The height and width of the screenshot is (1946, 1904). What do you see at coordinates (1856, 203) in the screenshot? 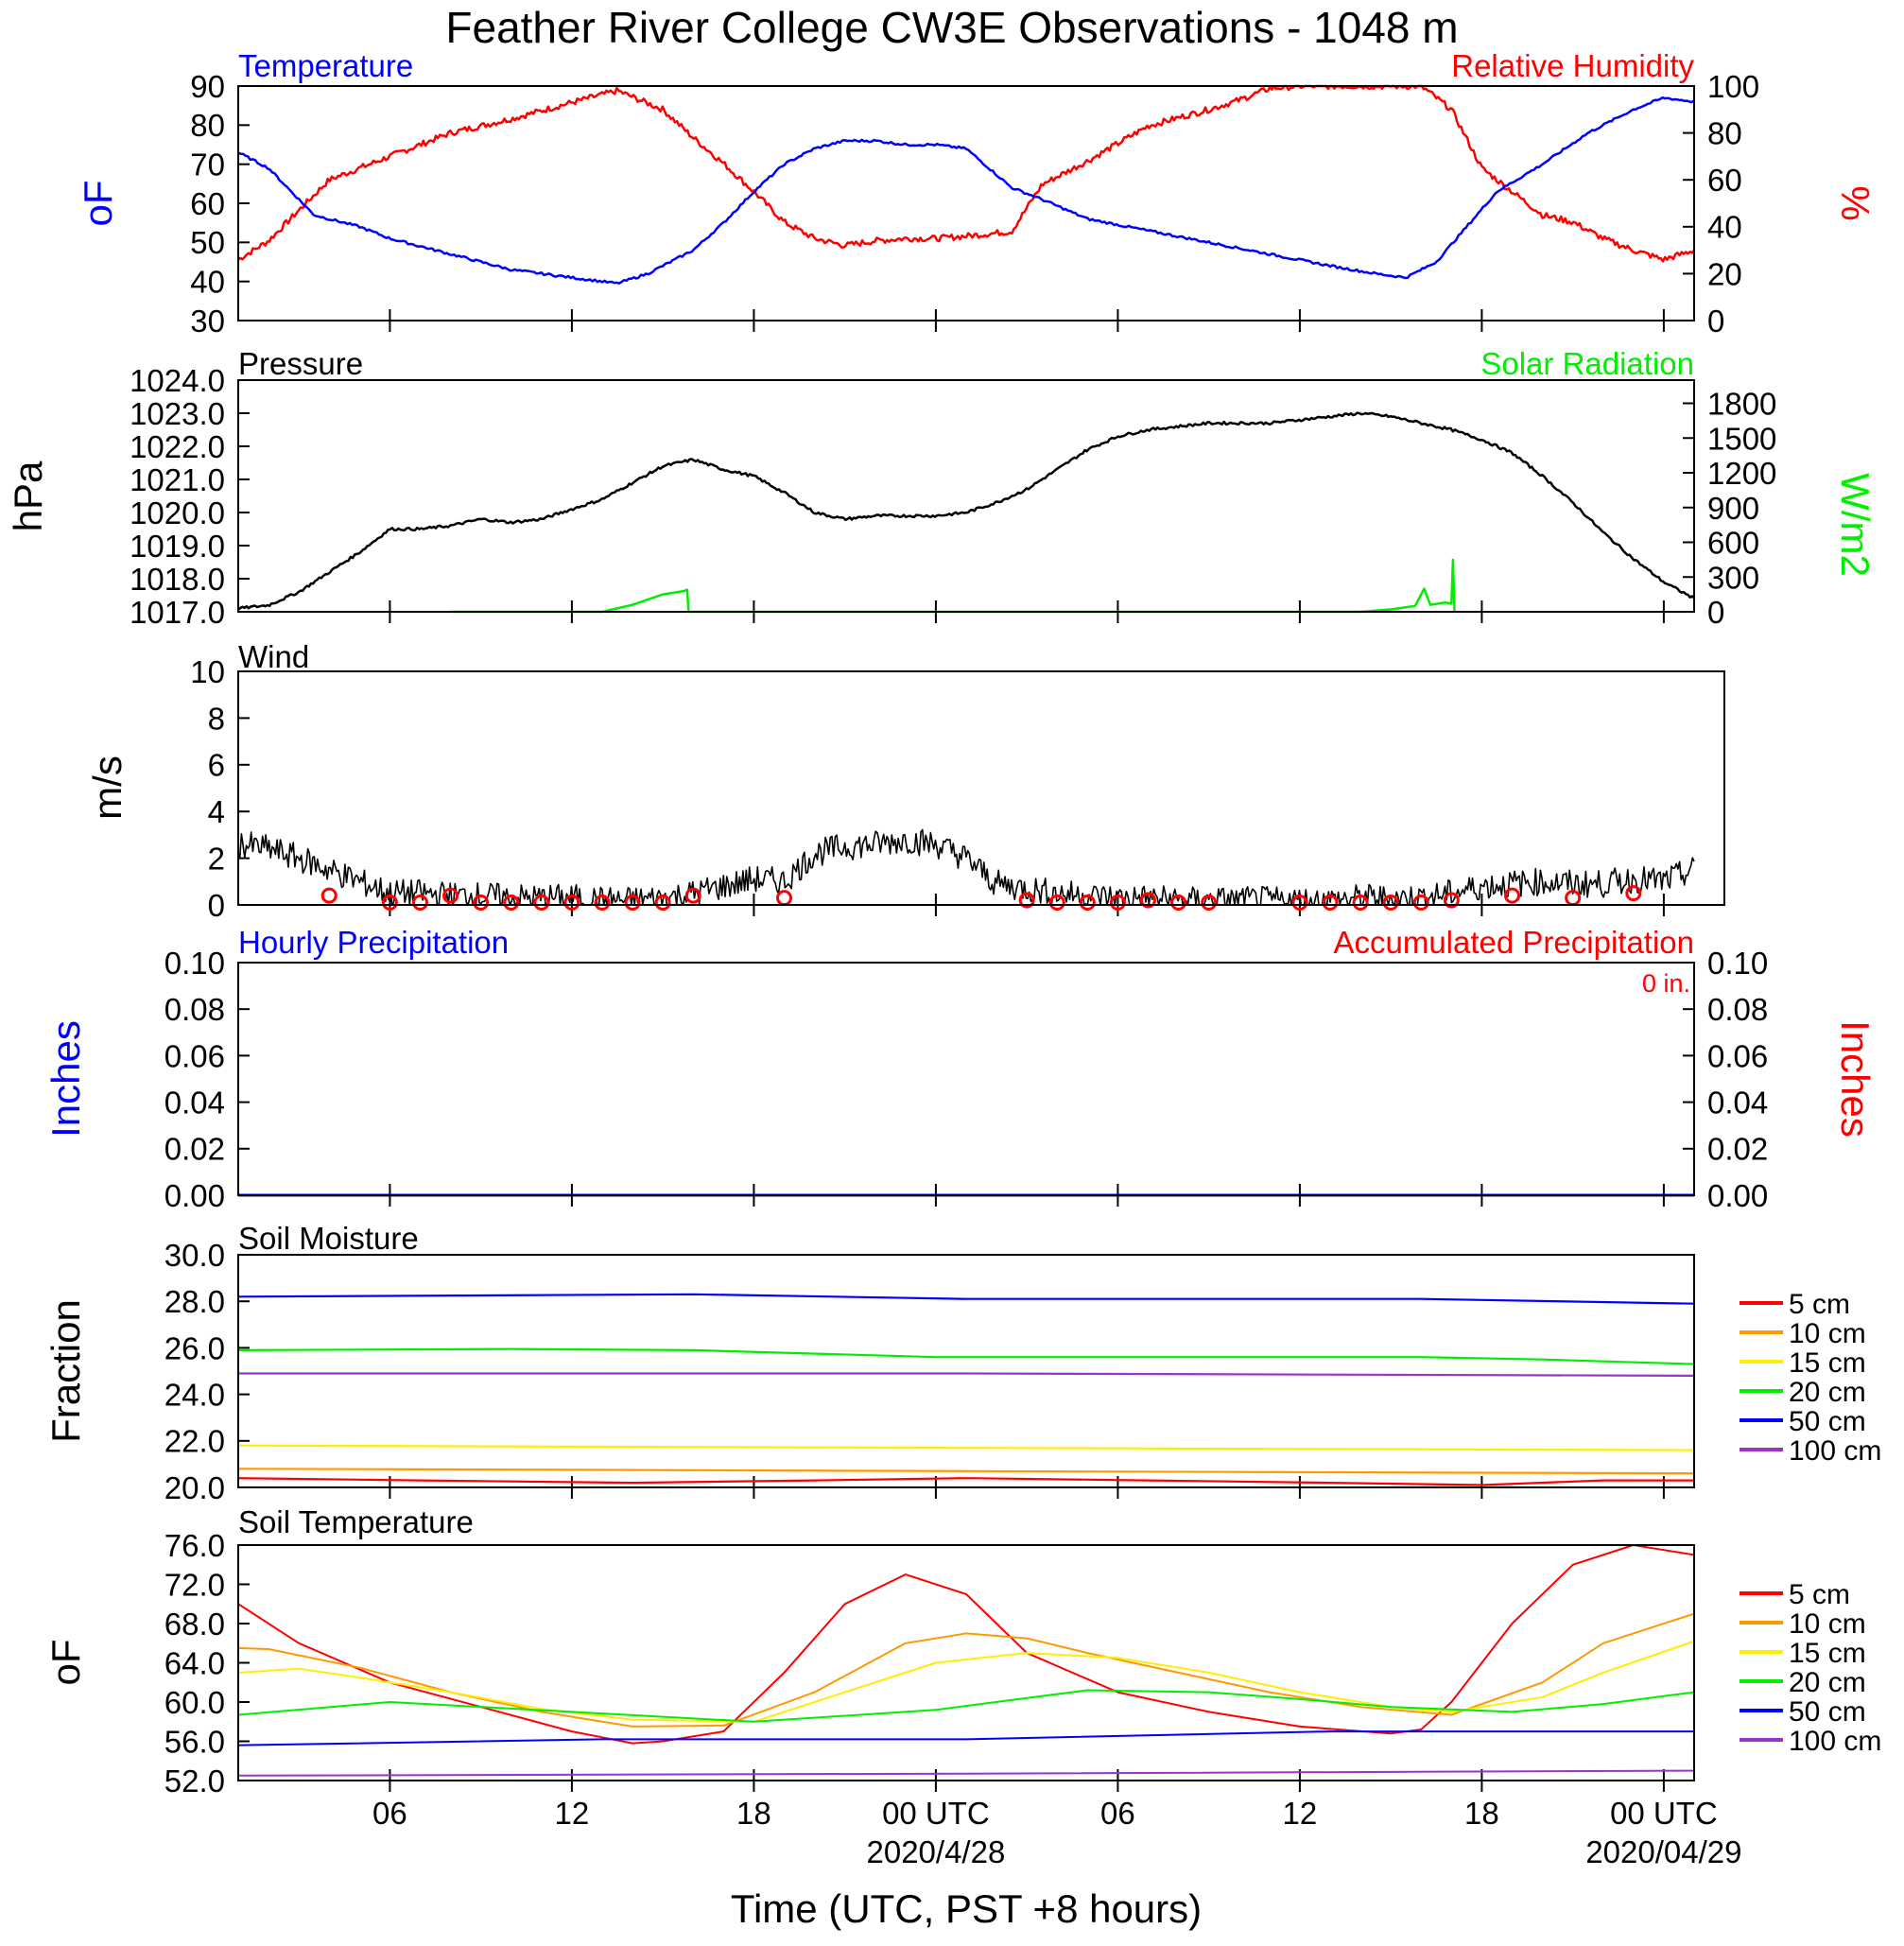
I see `humidity-unit-label: %` at bounding box center [1856, 203].